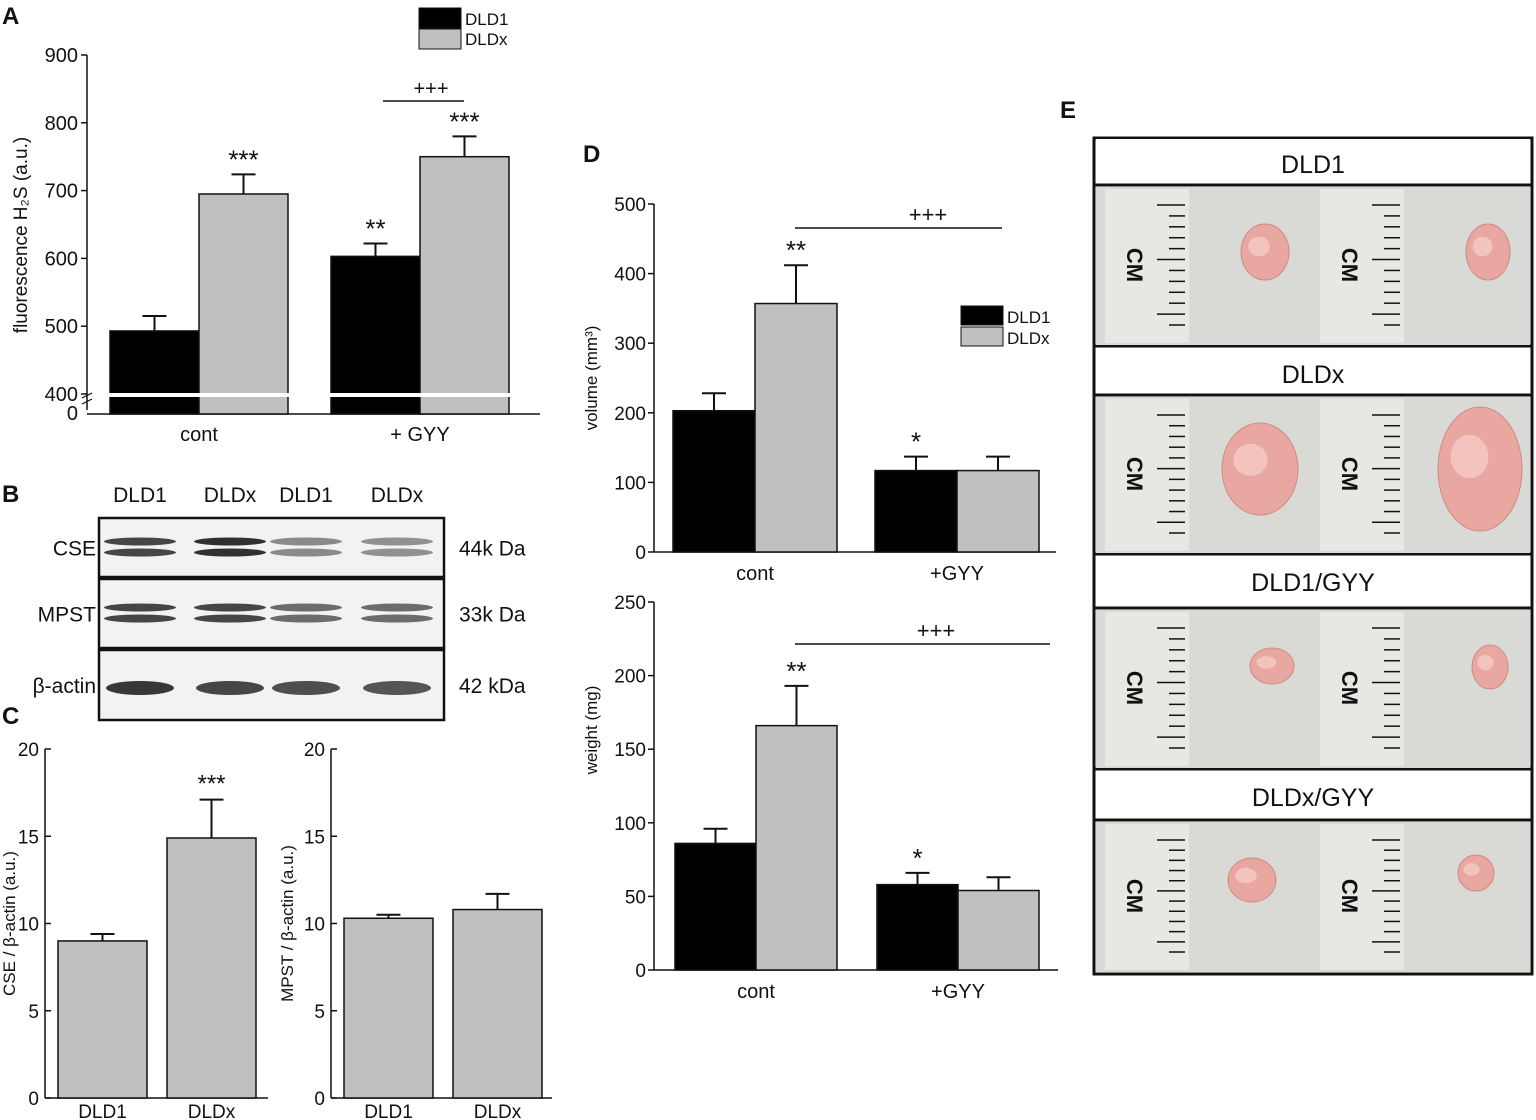  What do you see at coordinates (10, 716) in the screenshot?
I see `panel-label-c: C` at bounding box center [10, 716].